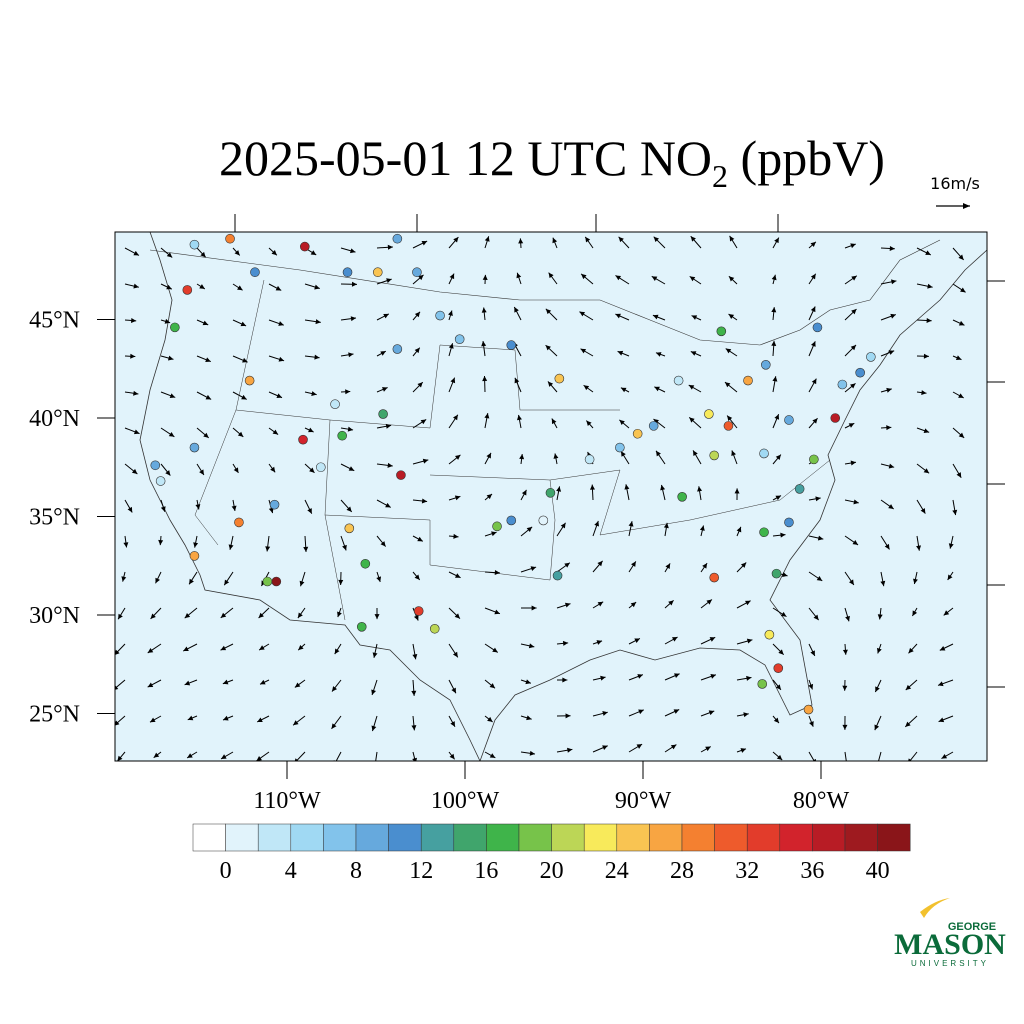 This screenshot has height=1024, width=1024. I want to click on logo-main: MASON, so click(950, 944).